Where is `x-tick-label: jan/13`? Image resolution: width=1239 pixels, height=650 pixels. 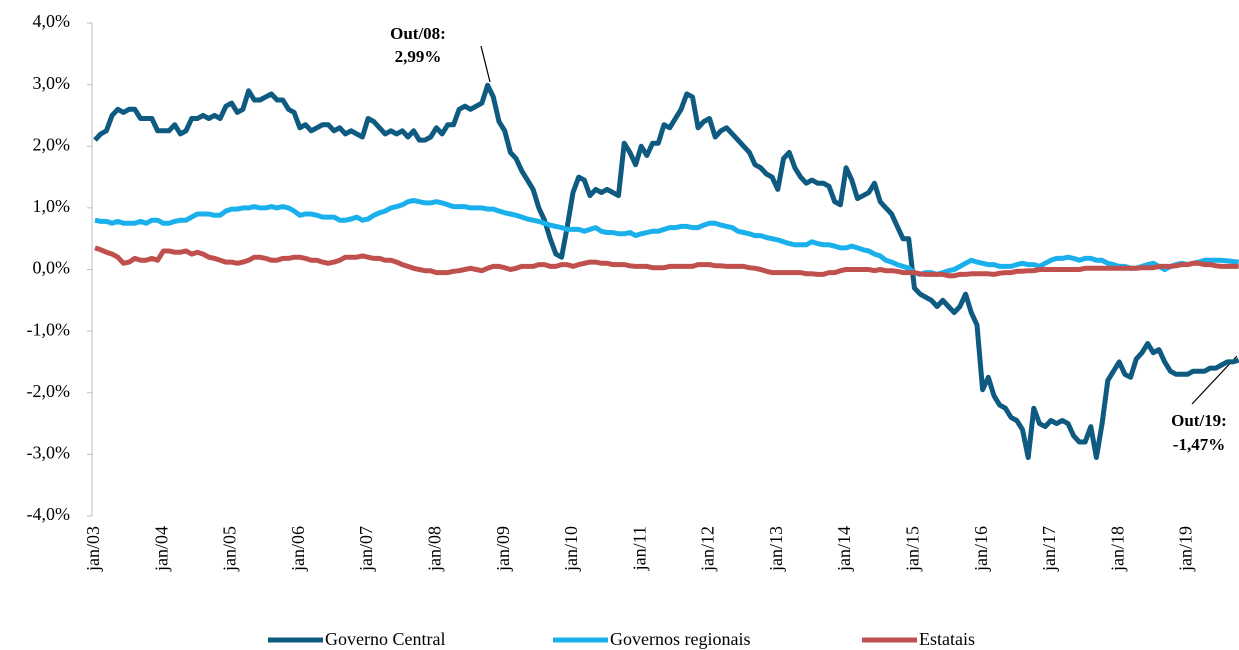
x-tick-label: jan/13 is located at coordinates (776, 549).